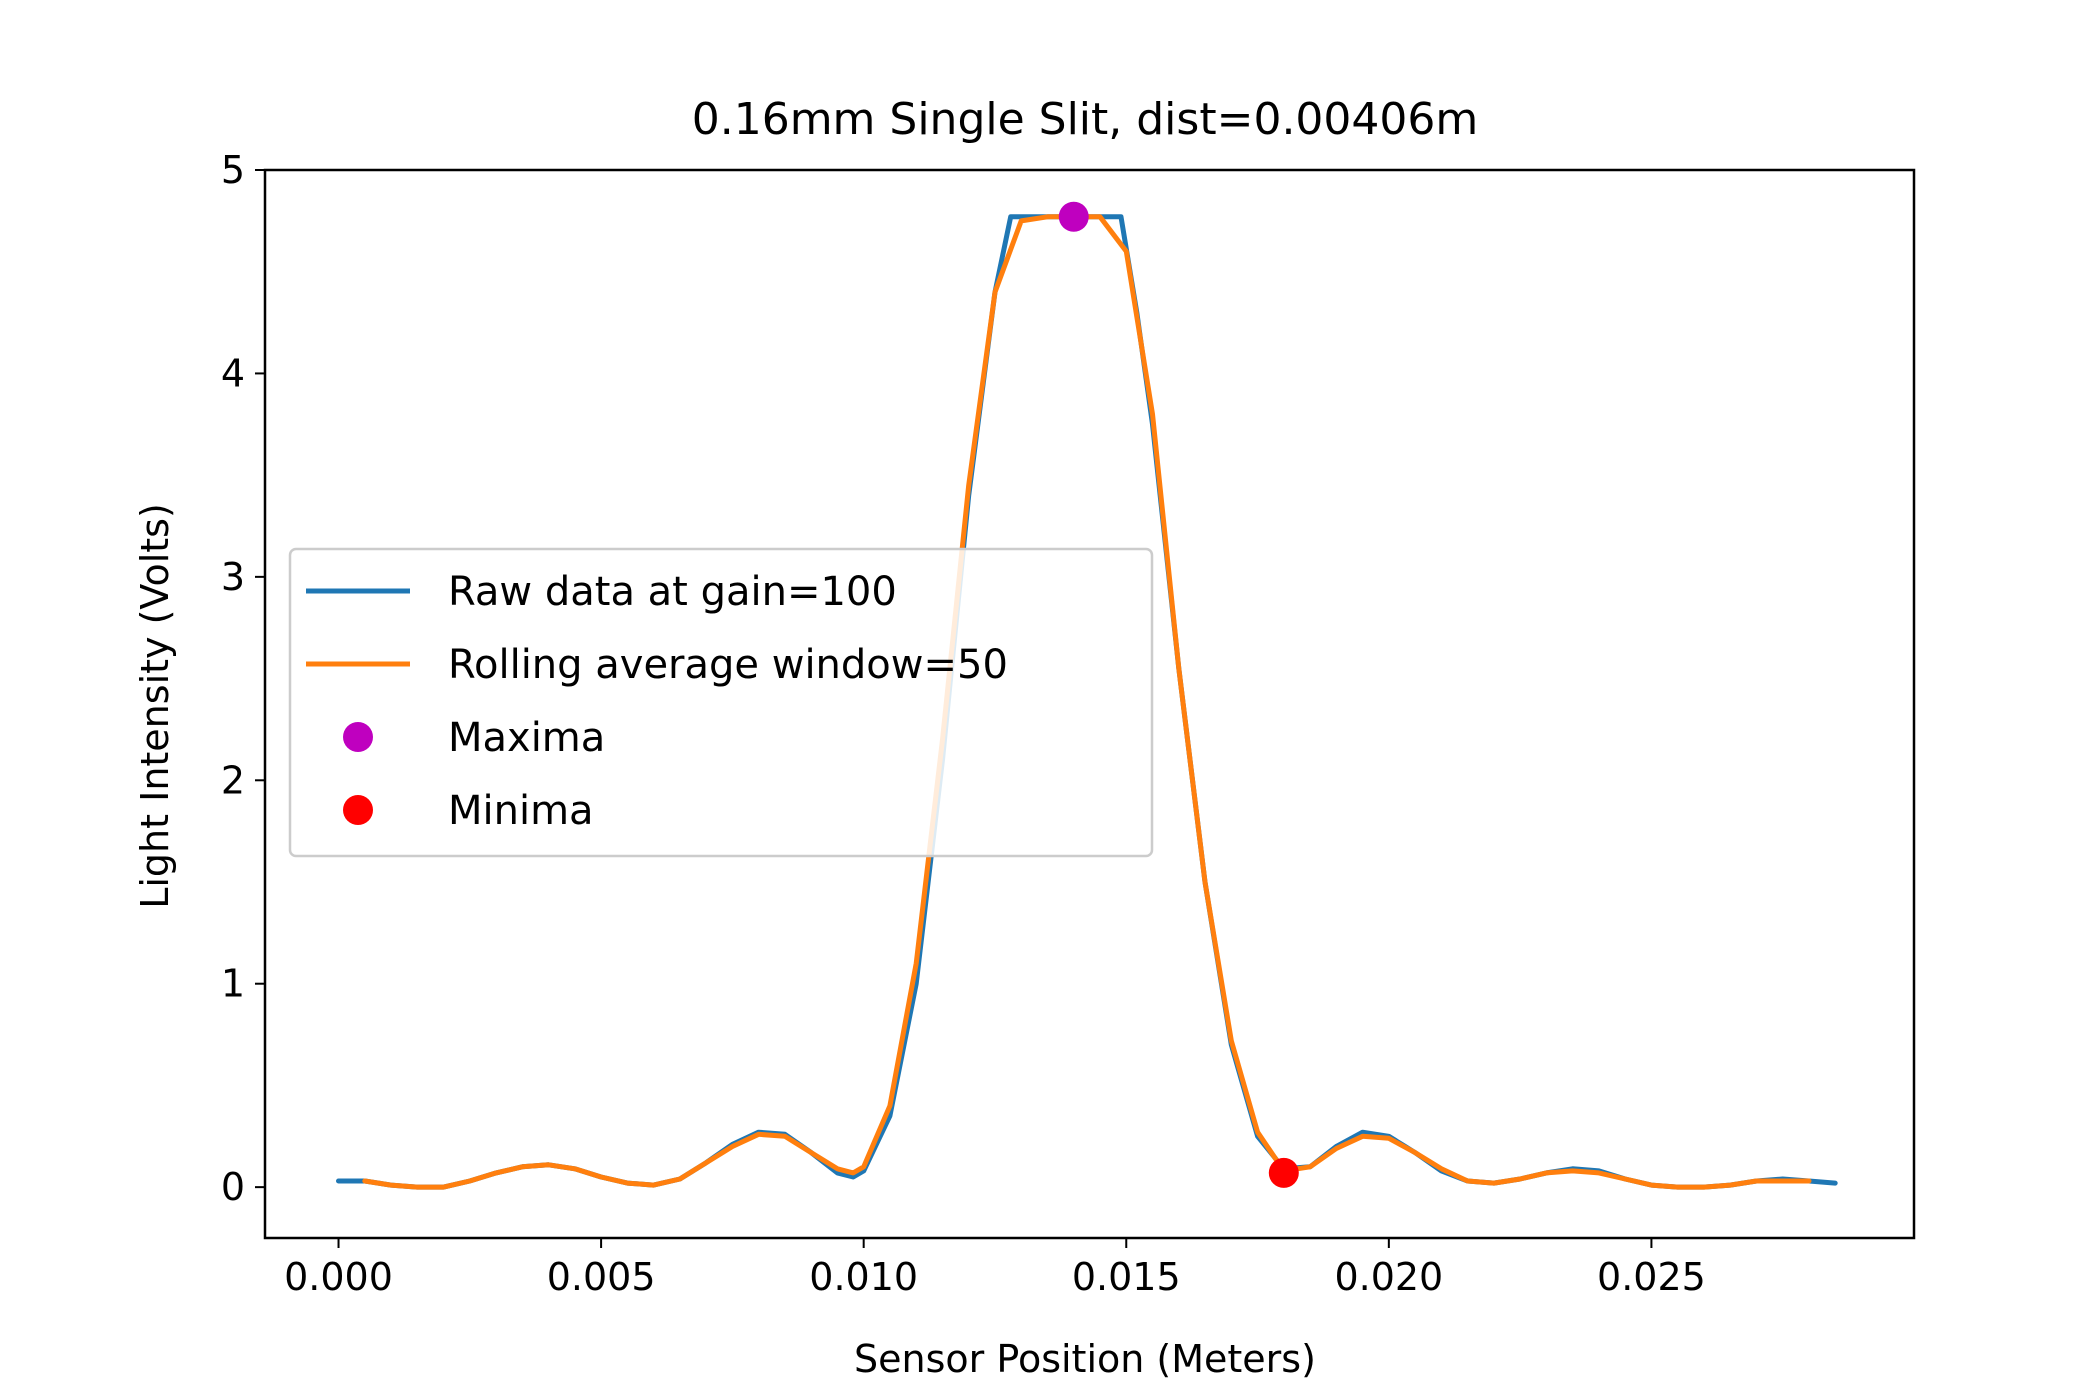 The image size is (2100, 1400). What do you see at coordinates (995, 1268) in the screenshot?
I see `x-axis-ticks: 0.000 0.005 0.010 0.015 0.020 0.025` at bounding box center [995, 1268].